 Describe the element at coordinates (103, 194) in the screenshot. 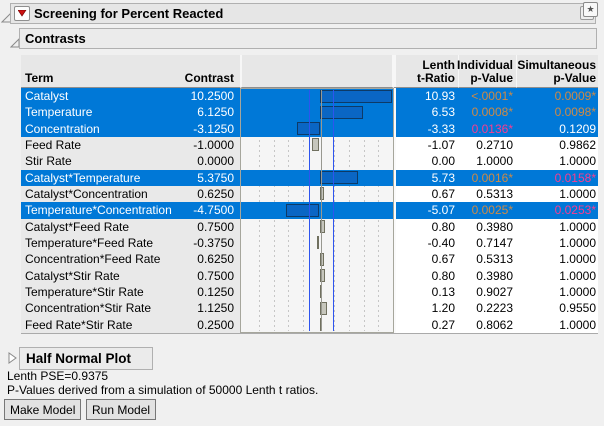

I see `term-cell: Catalyst*Concentration` at that location.